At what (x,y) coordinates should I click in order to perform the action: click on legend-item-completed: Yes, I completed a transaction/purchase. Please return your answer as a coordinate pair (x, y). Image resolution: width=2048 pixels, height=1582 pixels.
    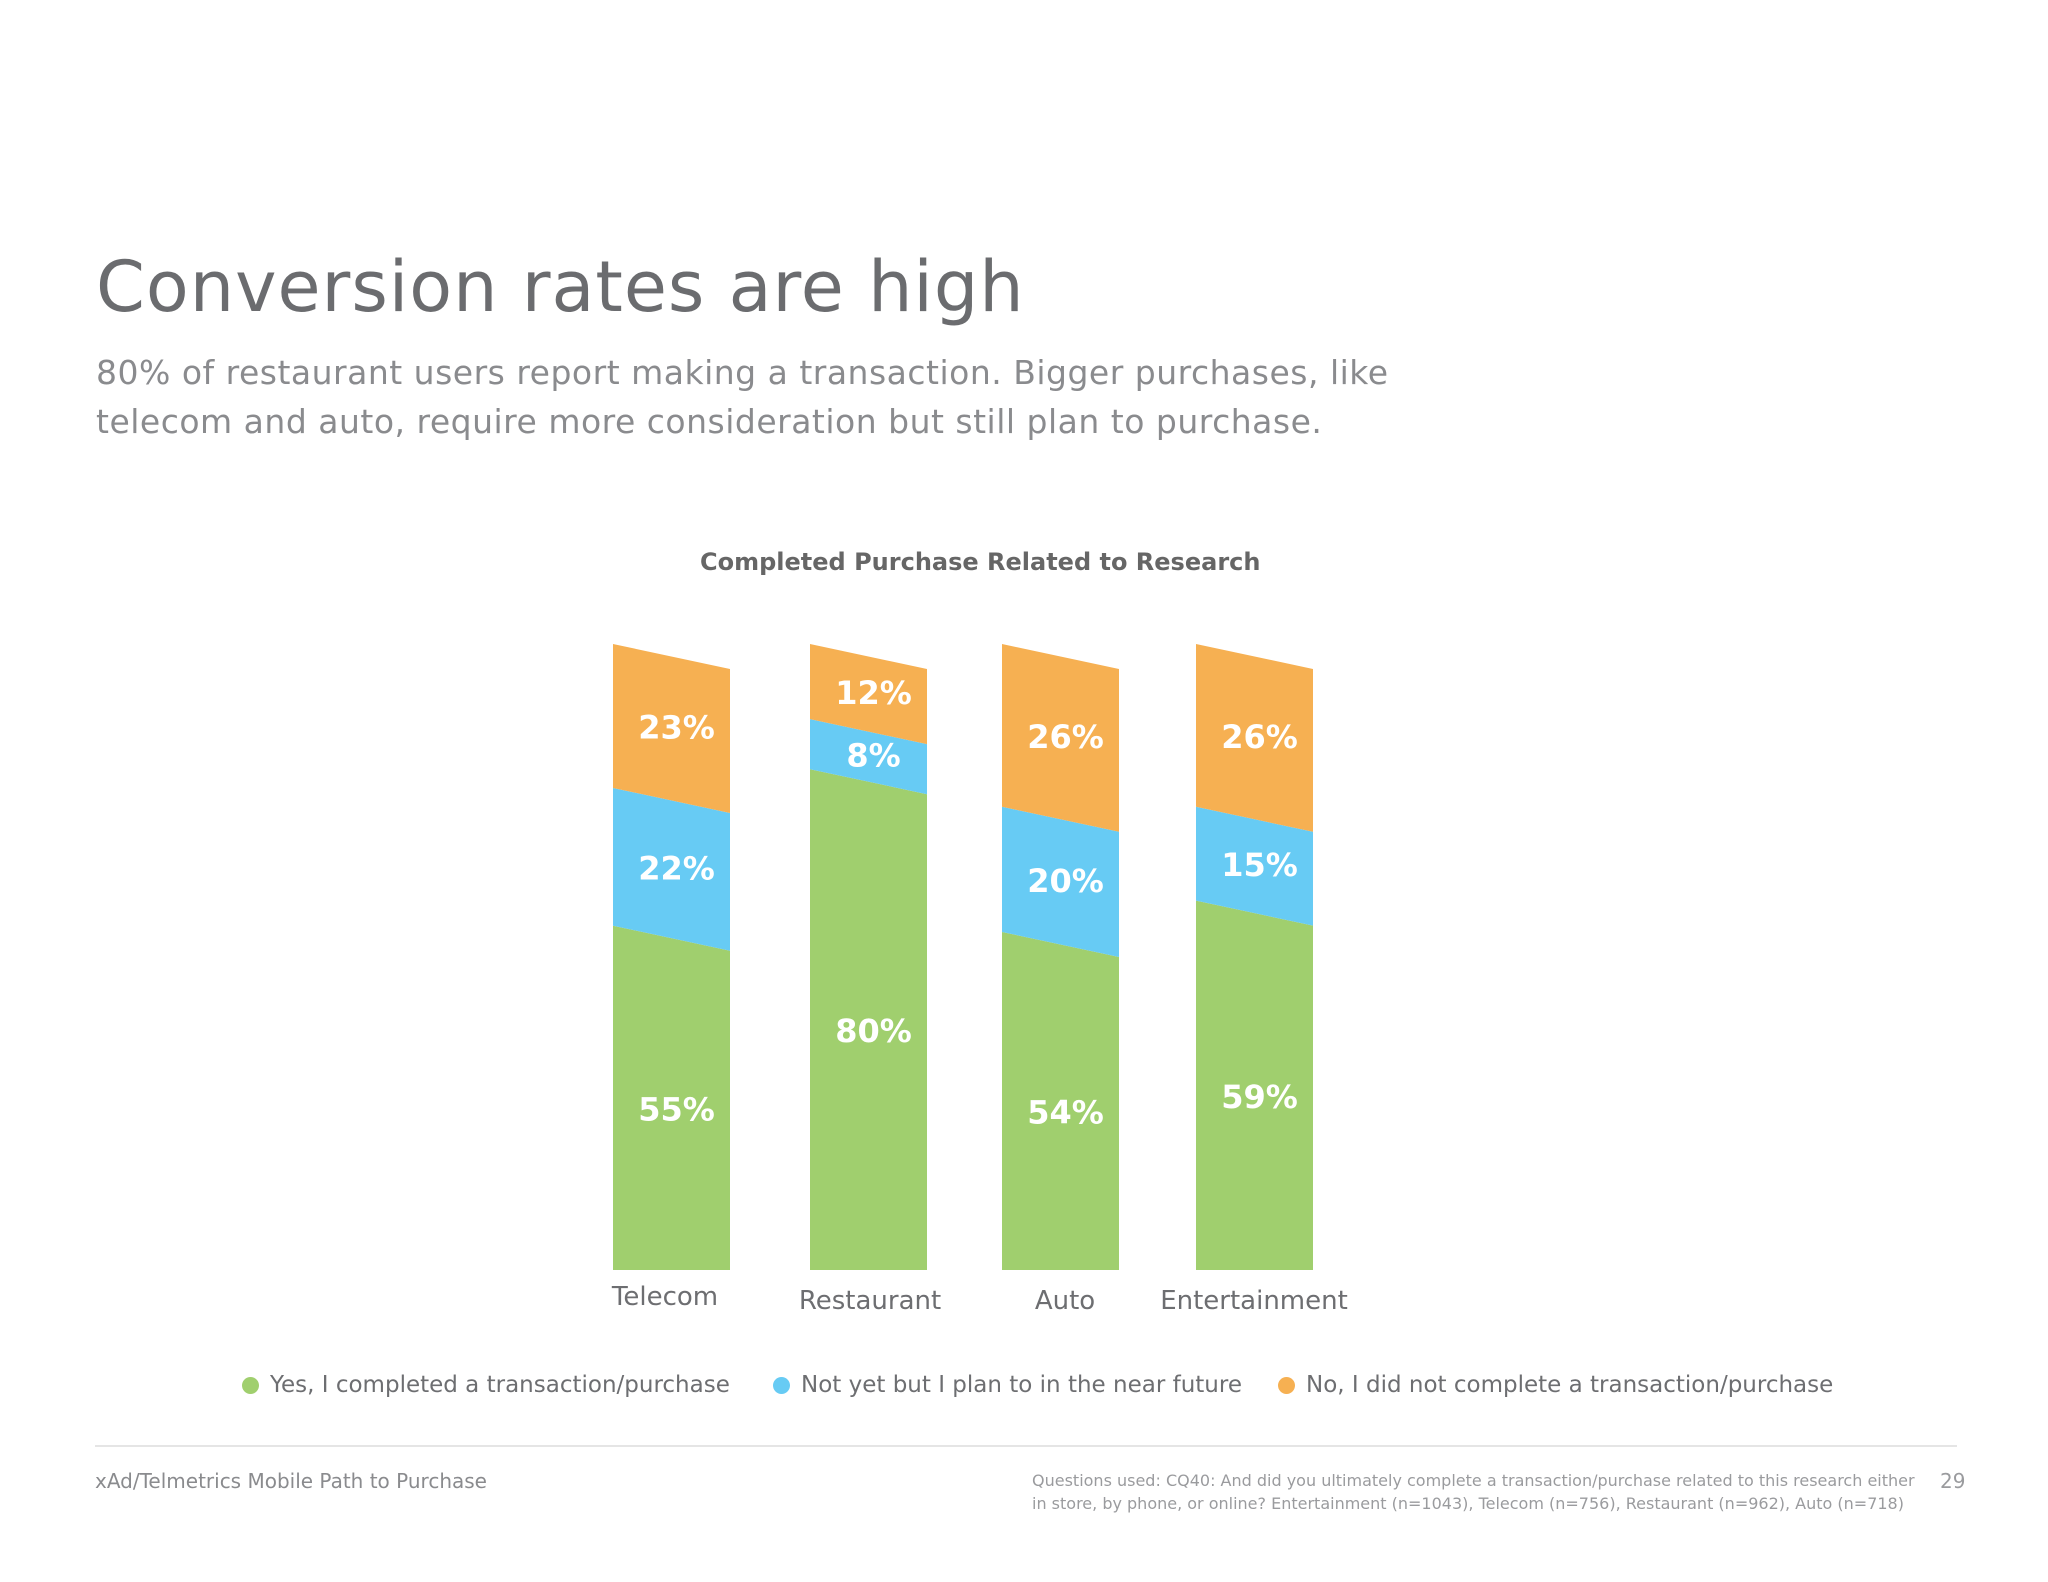
    Looking at the image, I should click on (486, 1385).